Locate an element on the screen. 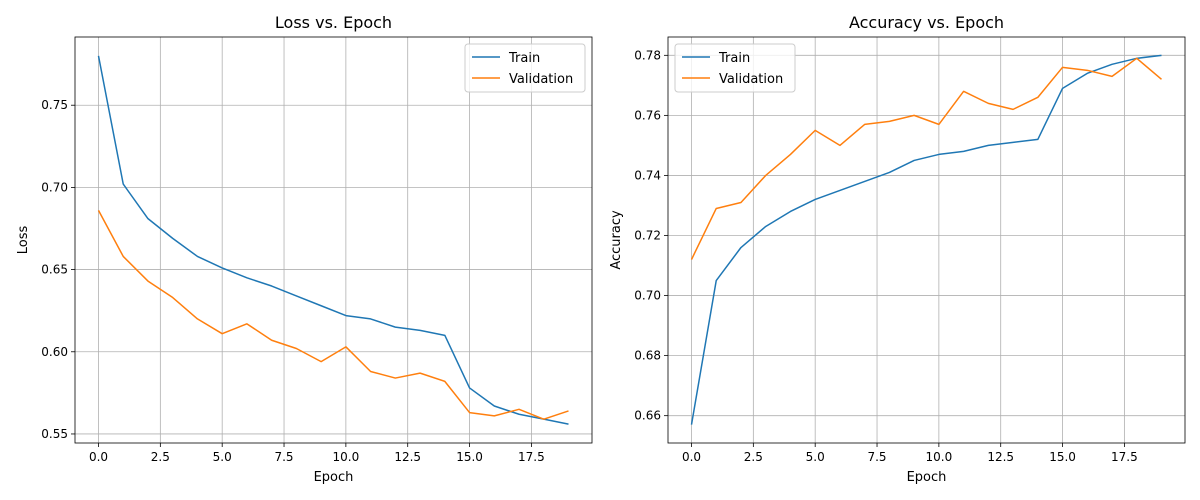 The height and width of the screenshot is (500, 1200). y-tick-label: 0.60 is located at coordinates (54, 352).